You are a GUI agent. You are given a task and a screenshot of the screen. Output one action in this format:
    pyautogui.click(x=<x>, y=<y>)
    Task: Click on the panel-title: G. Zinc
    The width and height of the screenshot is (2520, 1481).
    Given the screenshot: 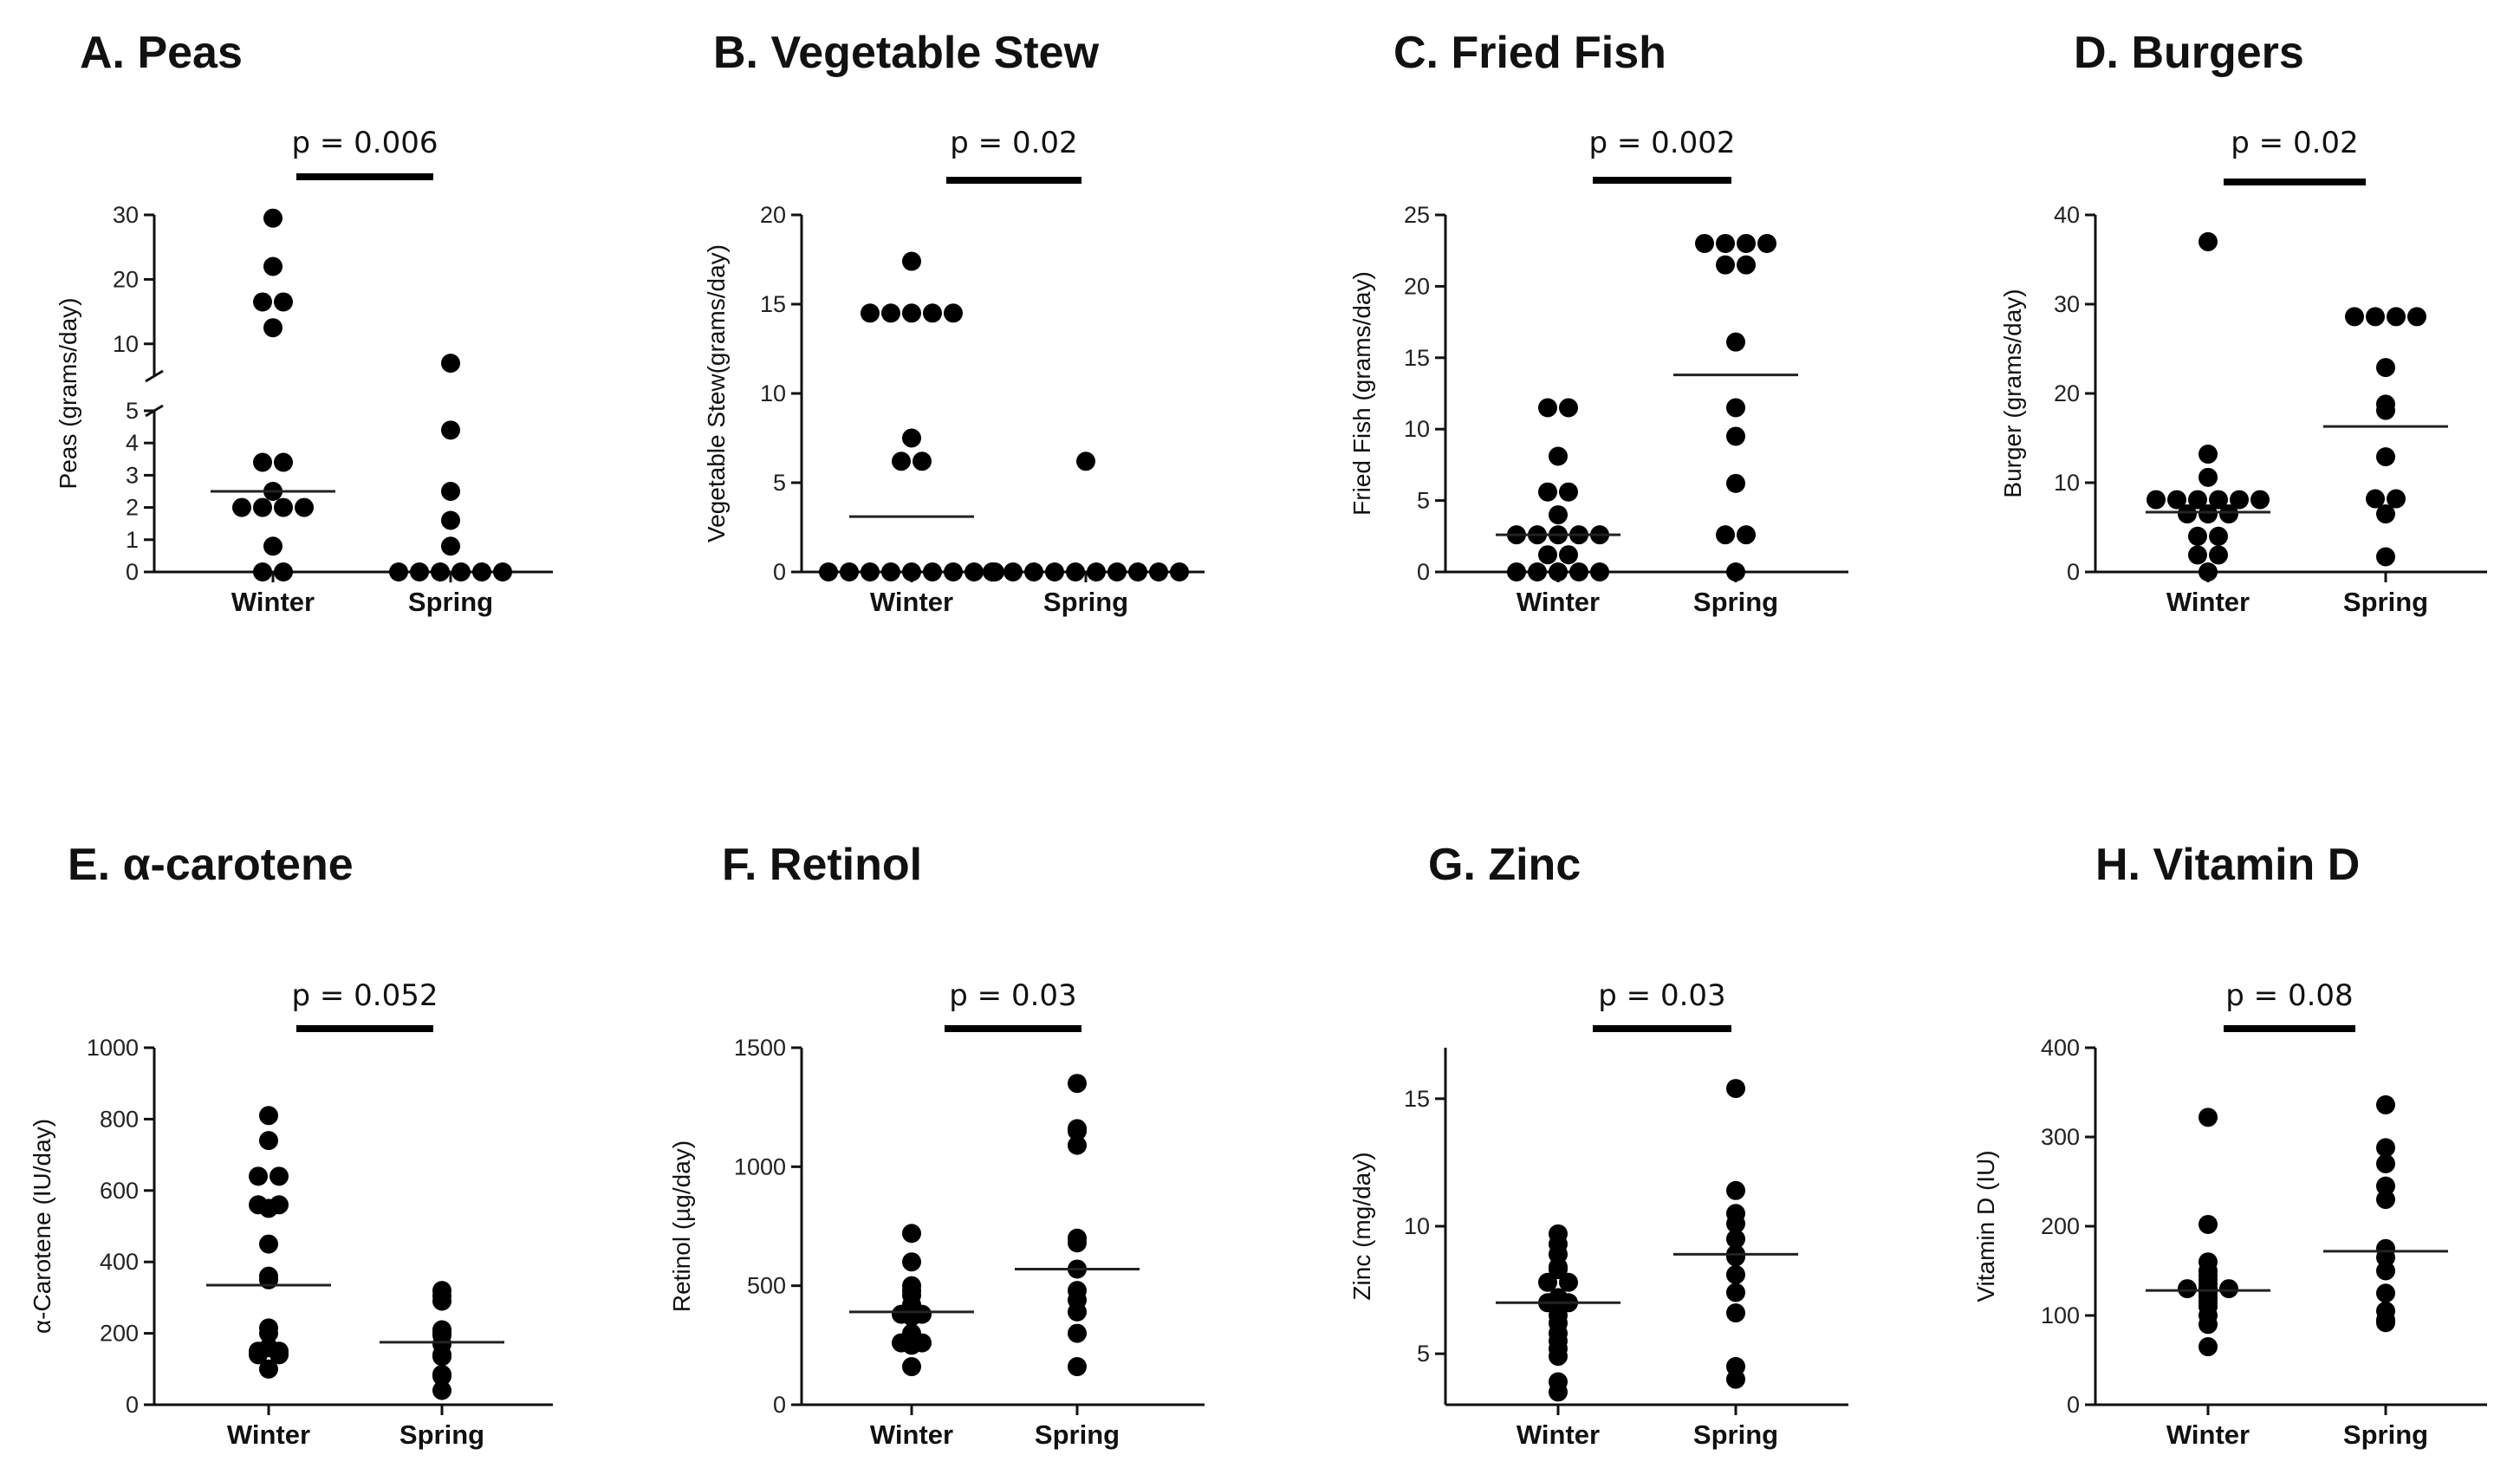 What is the action you would take?
    pyautogui.click(x=1504, y=865)
    